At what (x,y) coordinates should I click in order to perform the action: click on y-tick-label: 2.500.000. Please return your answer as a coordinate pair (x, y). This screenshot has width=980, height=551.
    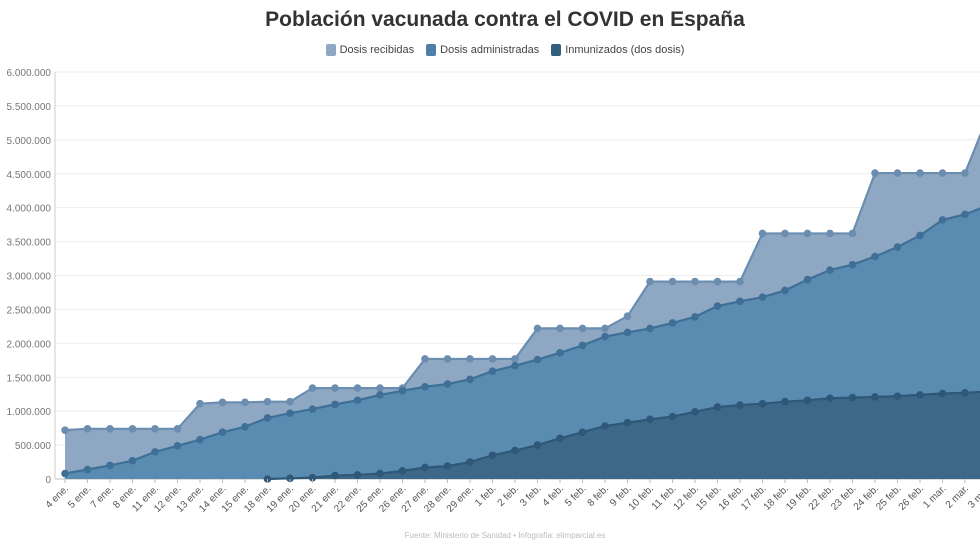
    Looking at the image, I should click on (29, 310).